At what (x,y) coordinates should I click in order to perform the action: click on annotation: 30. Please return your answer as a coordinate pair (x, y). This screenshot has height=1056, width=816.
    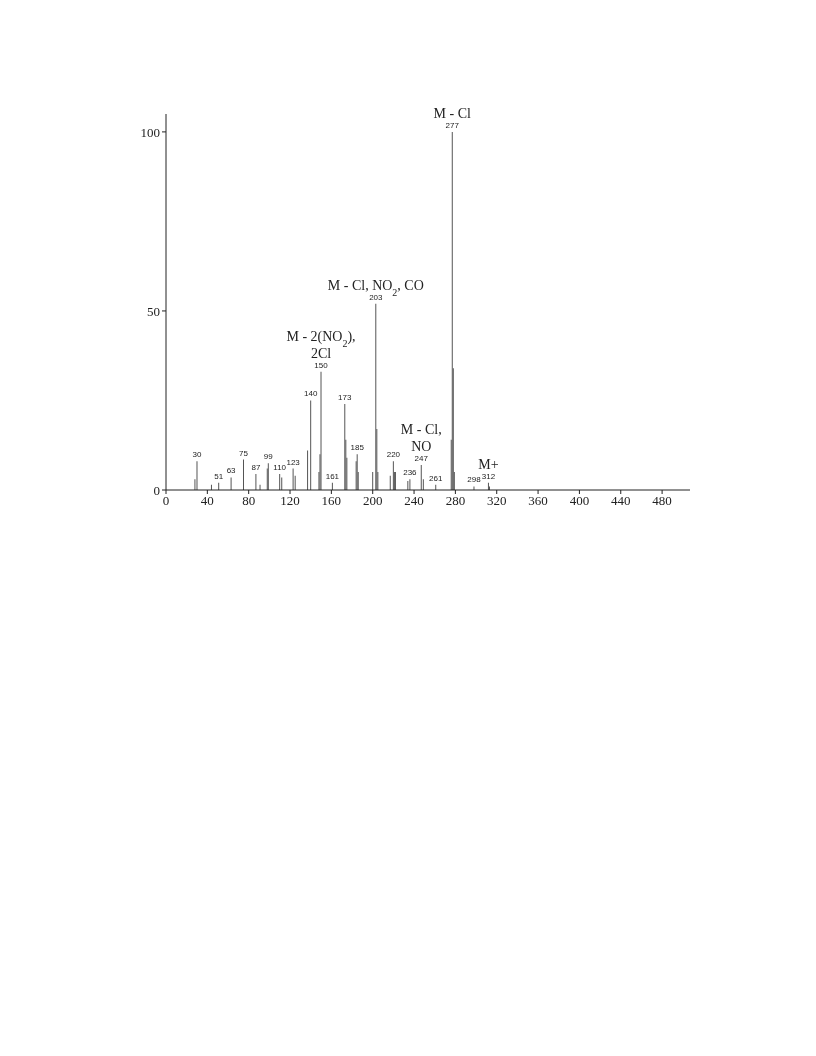
    Looking at the image, I should click on (197, 455).